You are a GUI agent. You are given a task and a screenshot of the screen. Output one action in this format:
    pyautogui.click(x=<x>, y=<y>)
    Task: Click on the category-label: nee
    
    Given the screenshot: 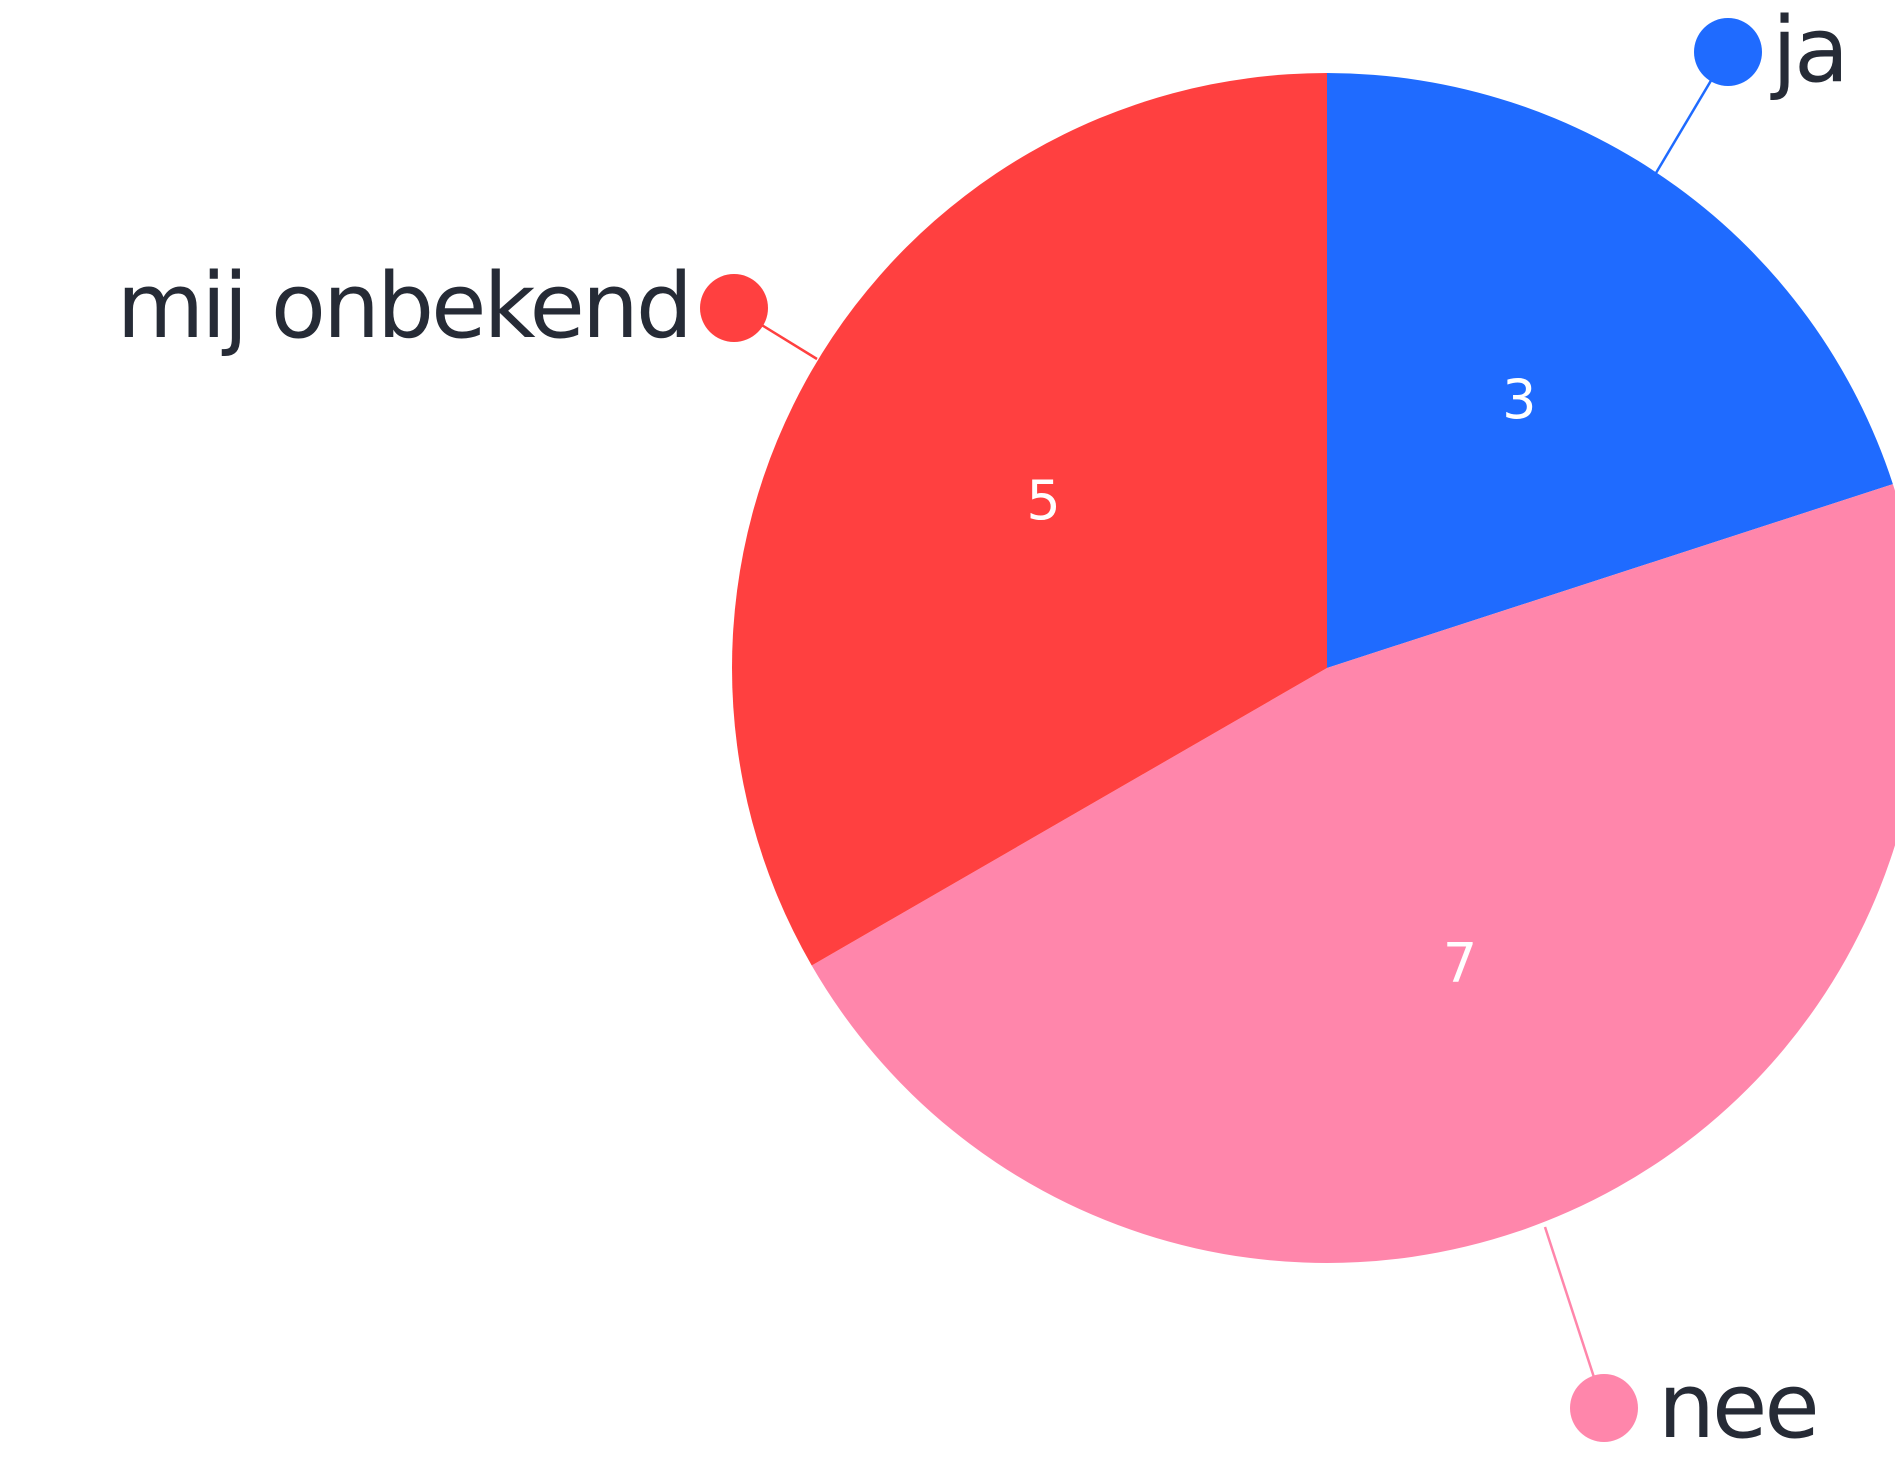 What is the action you would take?
    pyautogui.click(x=1737, y=1406)
    